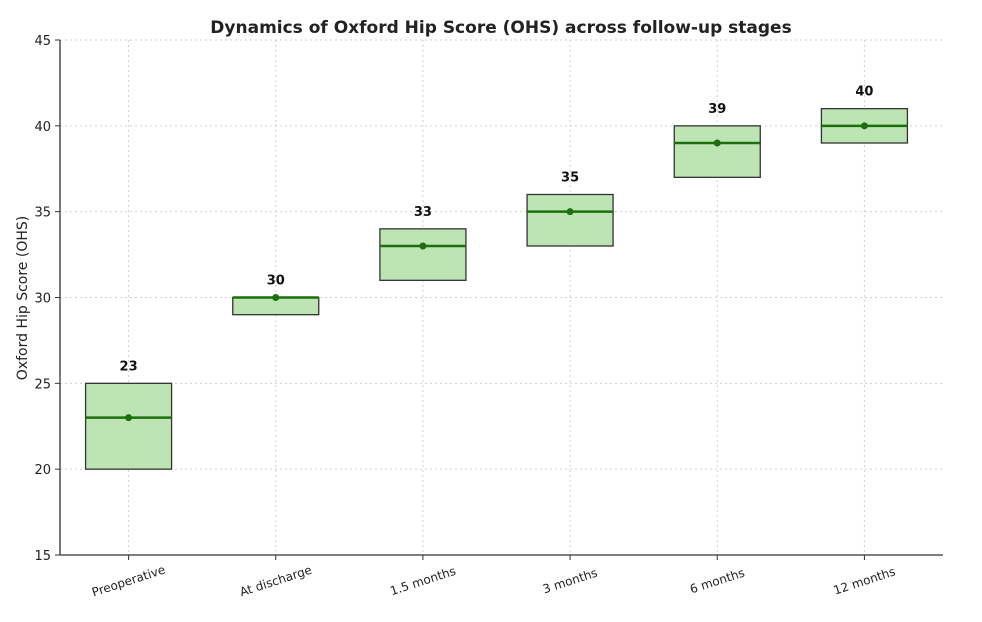 The image size is (982, 622). Describe the element at coordinates (864, 92) in the screenshot. I see `data-label: 40` at that location.